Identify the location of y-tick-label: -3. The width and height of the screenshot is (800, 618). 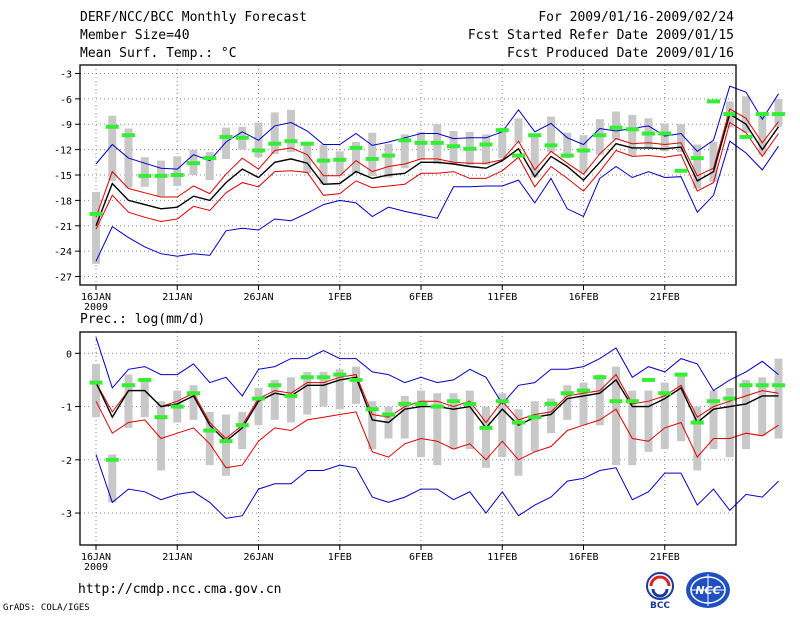
(66, 514).